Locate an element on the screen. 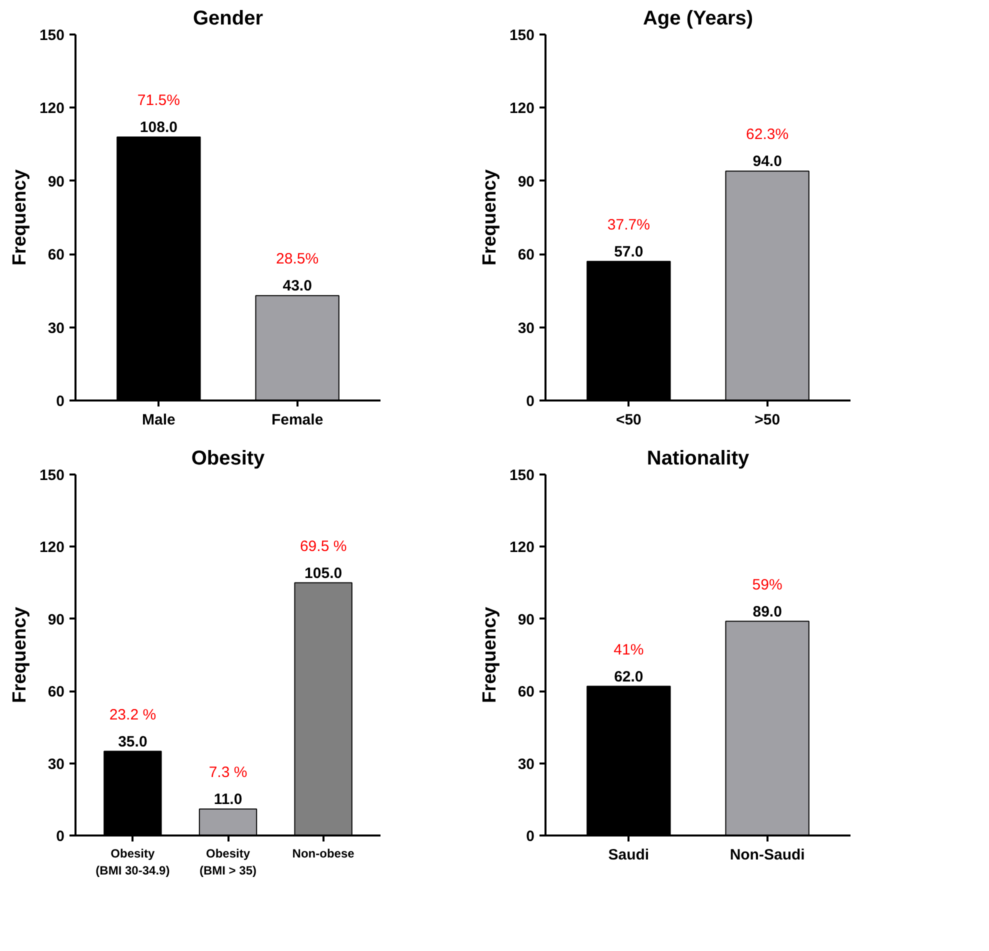 Image resolution: width=989 pixels, height=951 pixels. x-tick-label: Female is located at coordinates (297, 420).